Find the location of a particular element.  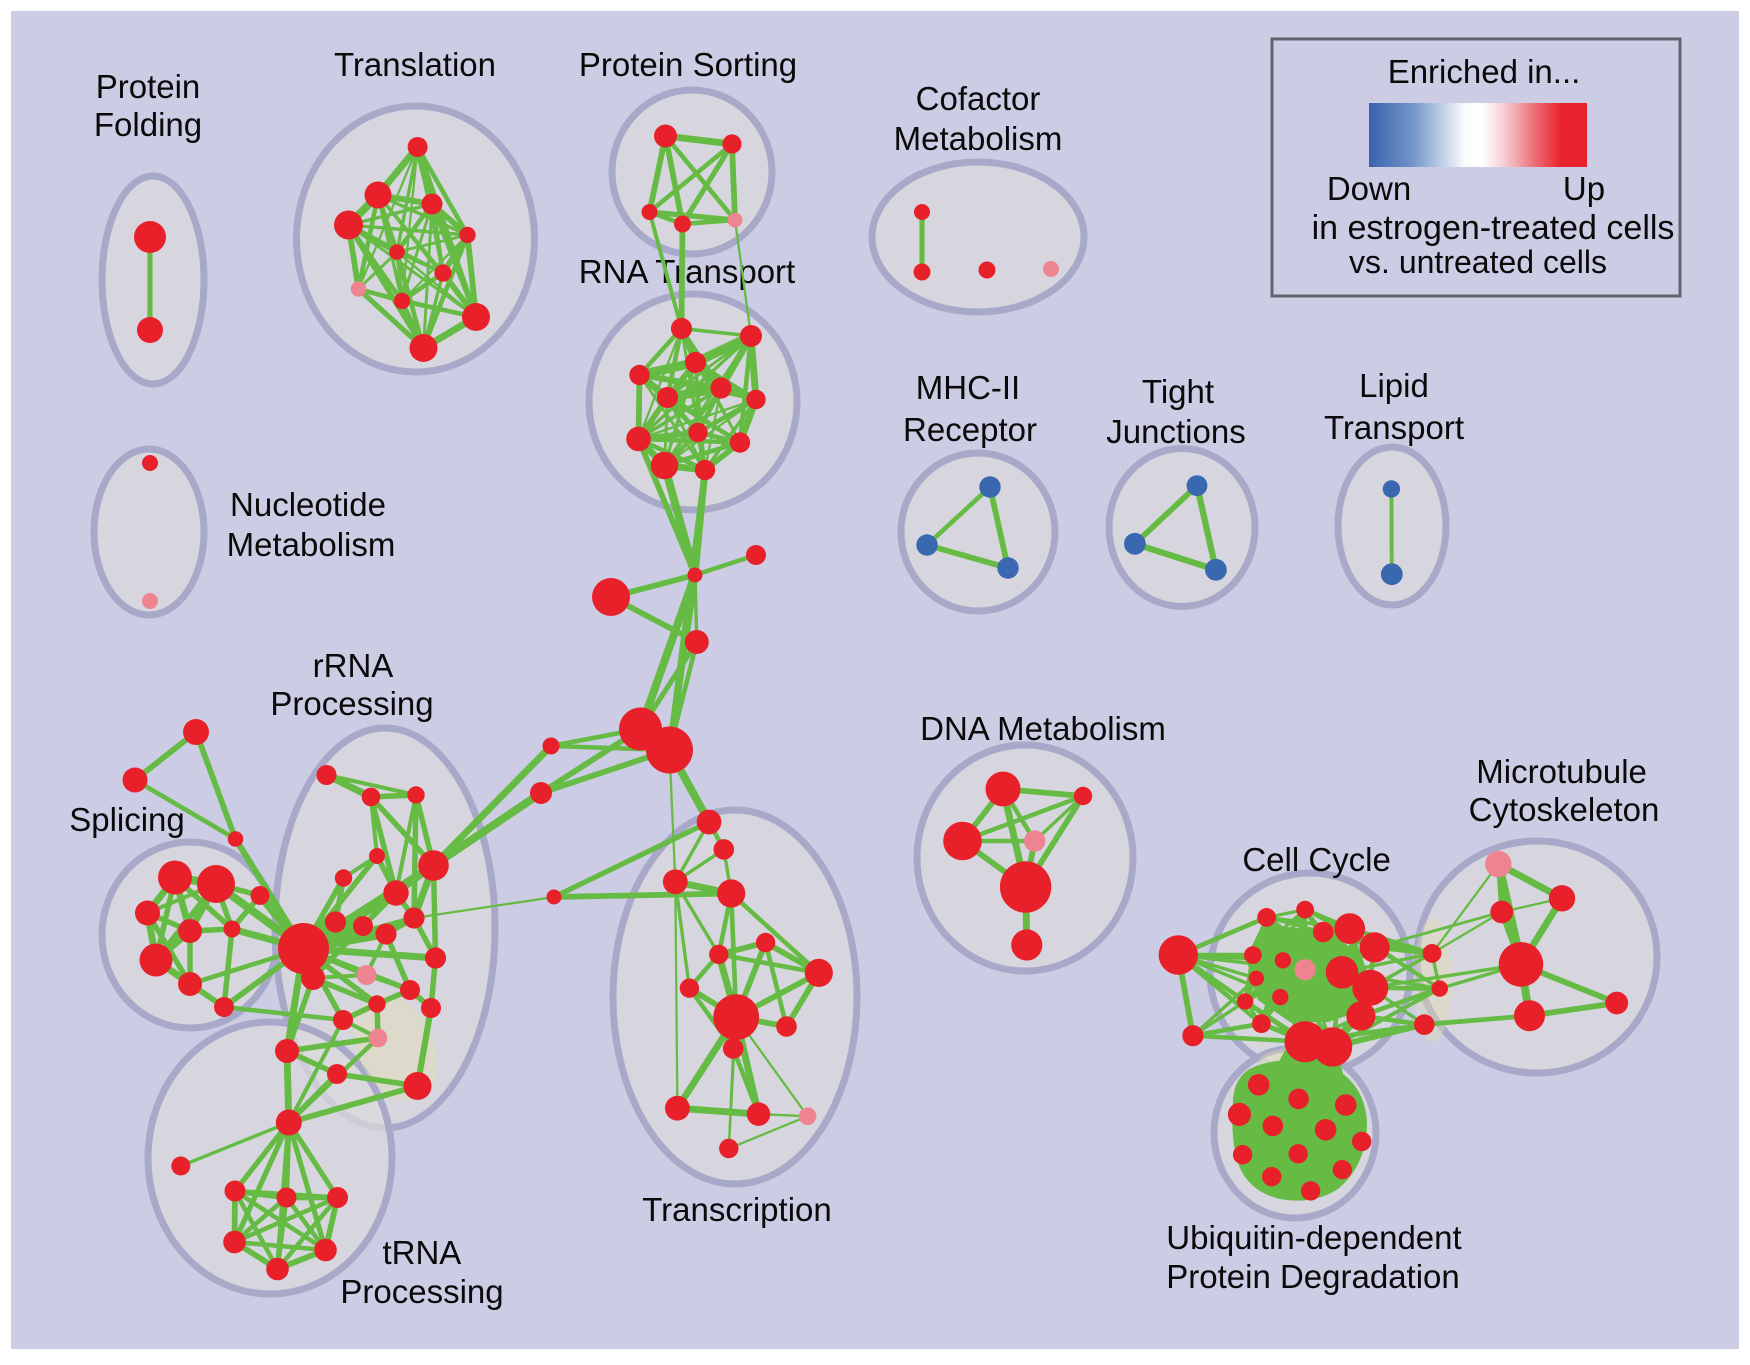

svg-text: Junctions is located at coordinates (1175, 431).